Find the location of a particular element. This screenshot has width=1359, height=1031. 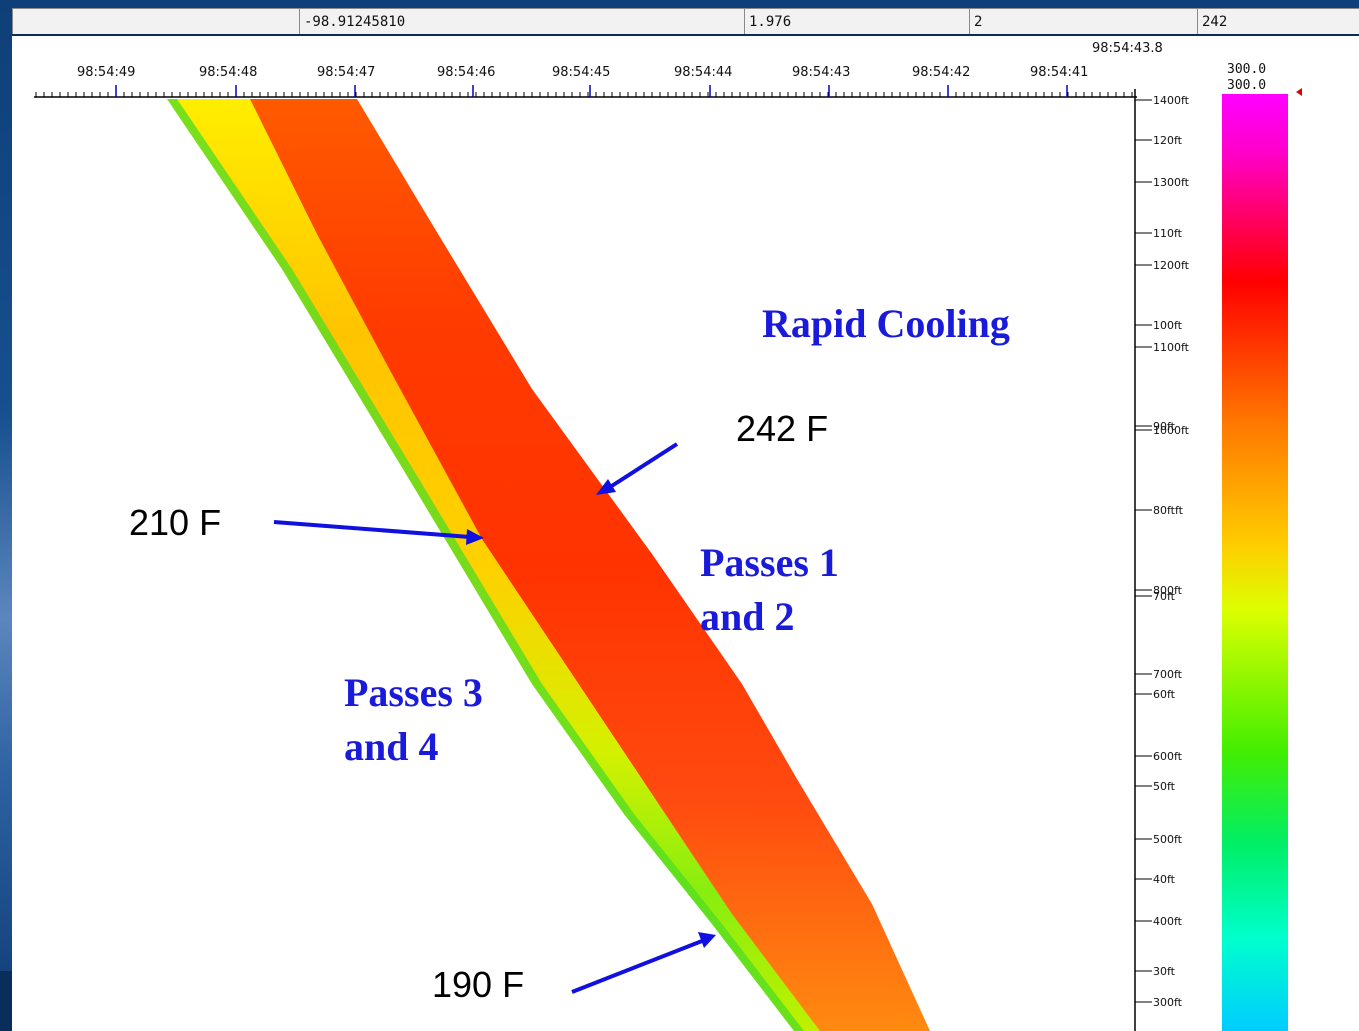

corner-coordinate-label: 98:54:43.8 is located at coordinates (1127, 48).